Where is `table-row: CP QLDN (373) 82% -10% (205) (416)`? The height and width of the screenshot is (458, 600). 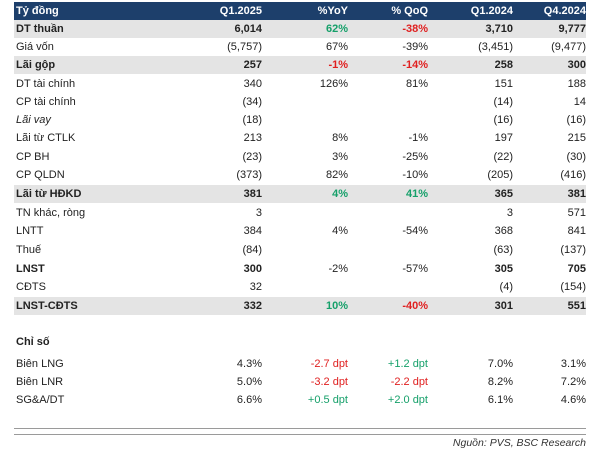
table-row: CP QLDN (373) 82% -10% (205) (416) is located at coordinates (300, 175).